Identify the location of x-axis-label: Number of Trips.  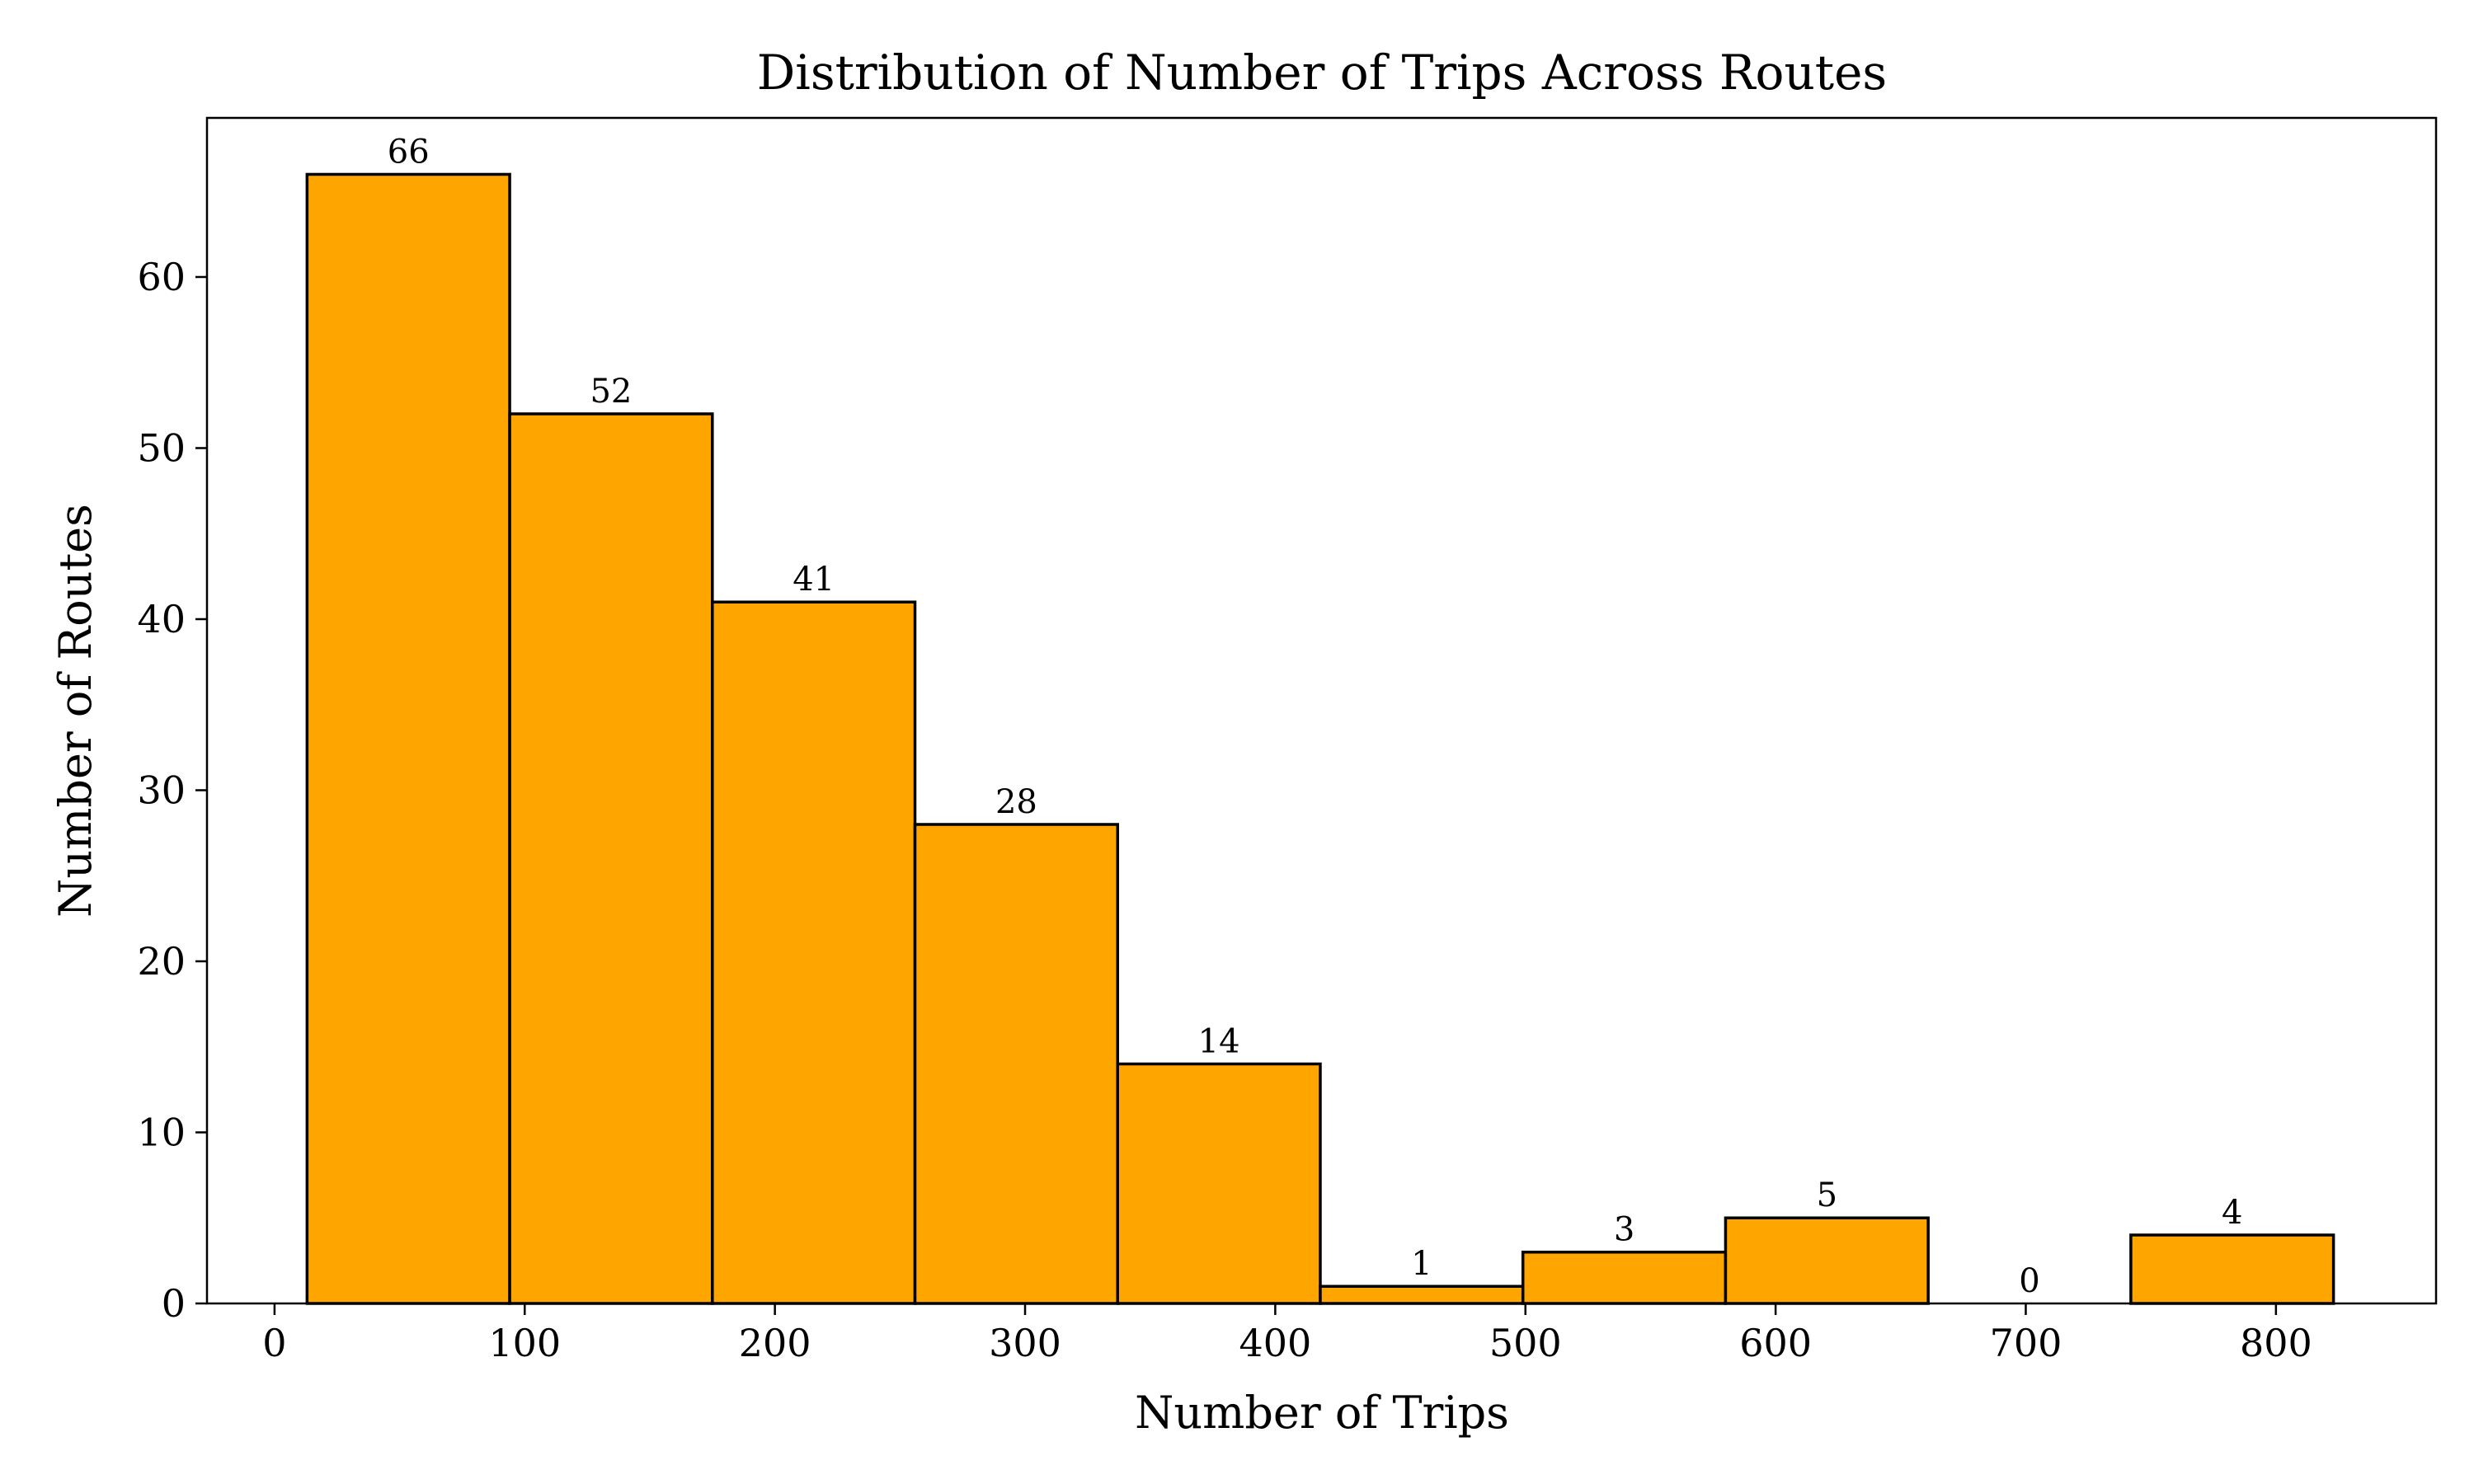
(1322, 1413).